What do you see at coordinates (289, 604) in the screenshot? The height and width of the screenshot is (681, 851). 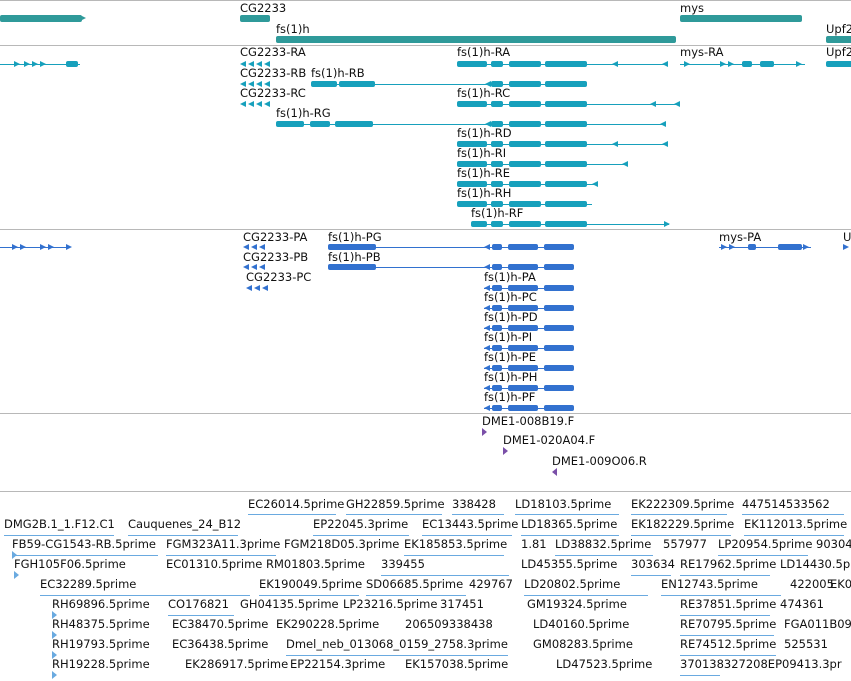 I see `est-label: GH04135.5prime` at bounding box center [289, 604].